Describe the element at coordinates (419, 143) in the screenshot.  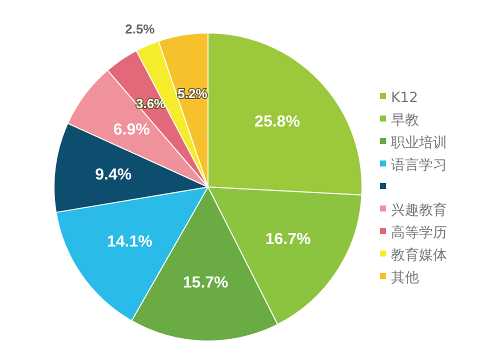
I see `legend-label: 职业培训` at that location.